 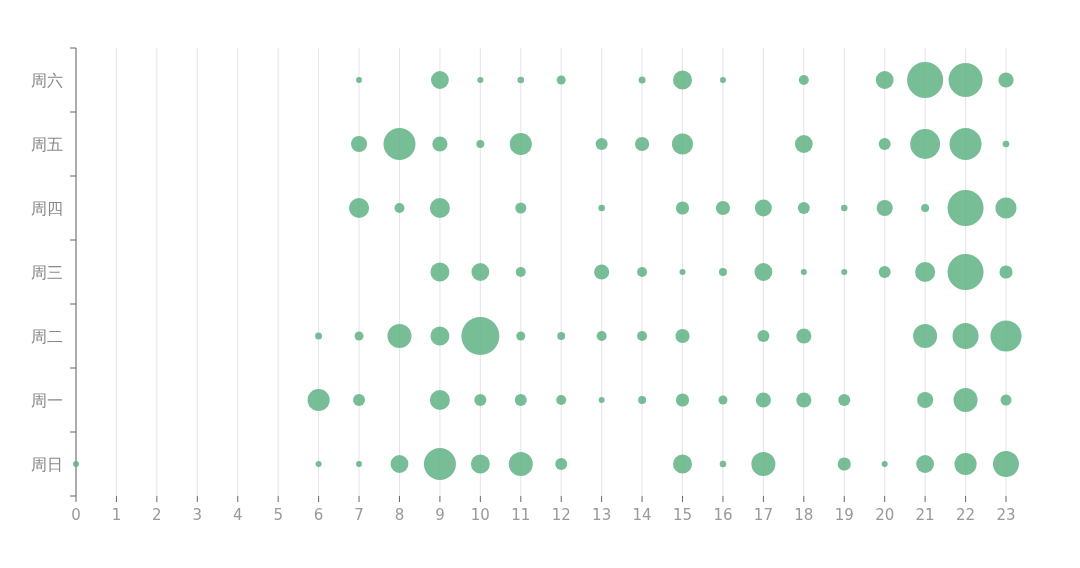 What do you see at coordinates (521, 515) in the screenshot?
I see `x-tick-label: 11` at bounding box center [521, 515].